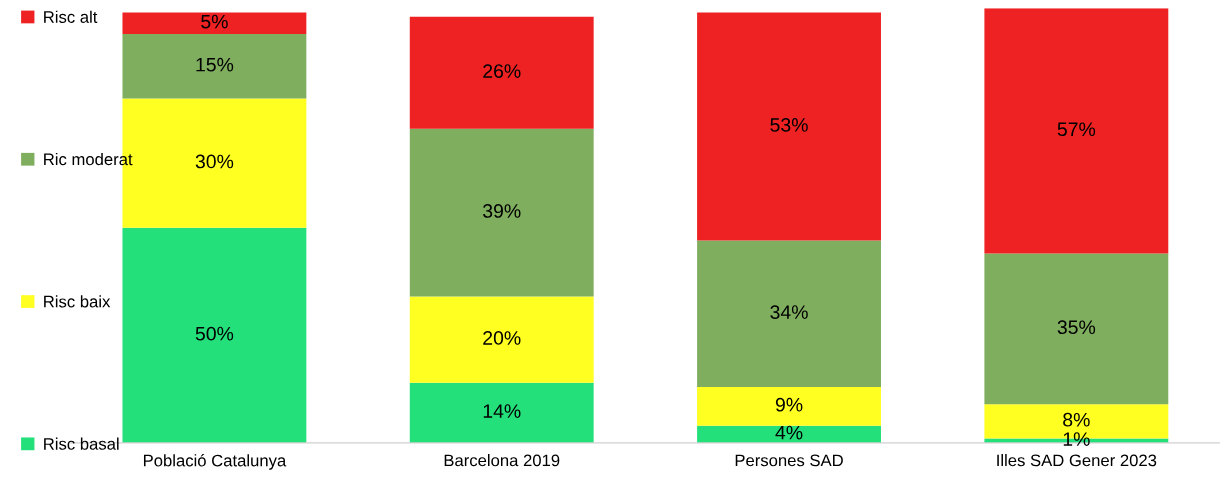  I want to click on data-label: 57%, so click(1076, 129).